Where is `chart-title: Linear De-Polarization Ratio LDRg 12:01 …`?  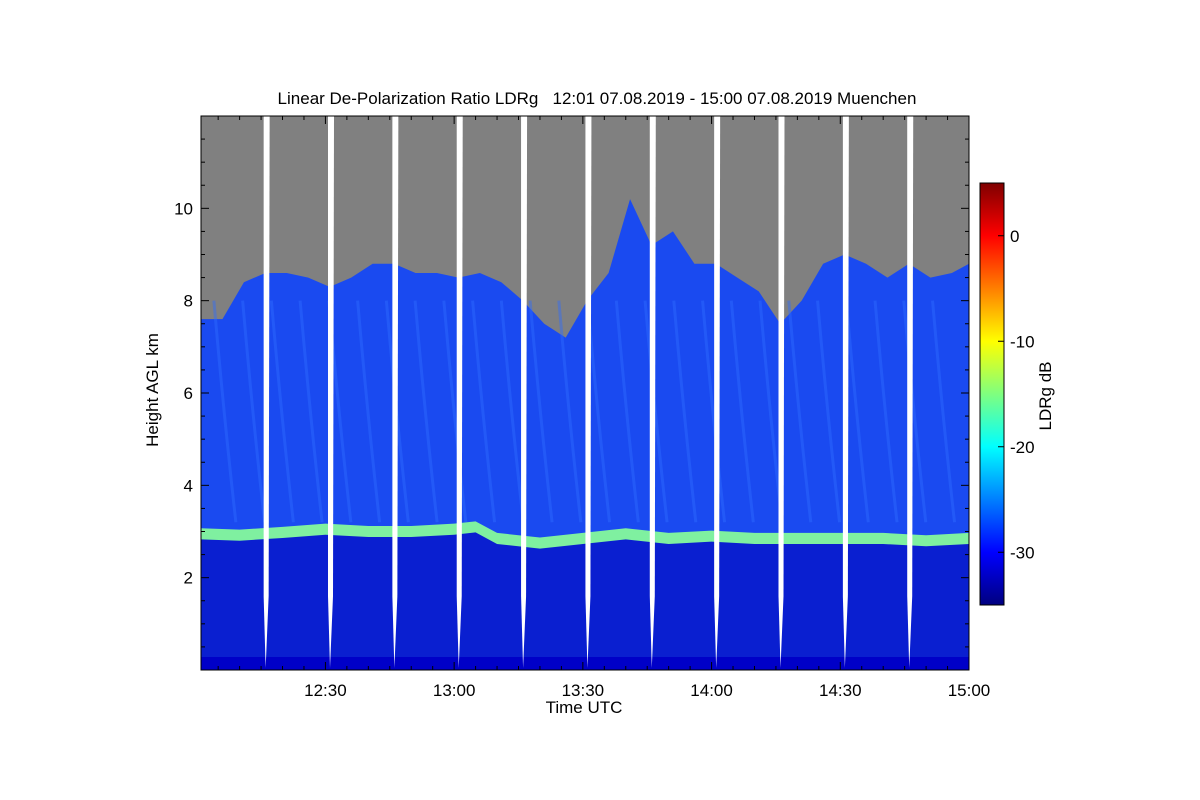
chart-title: Linear De-Polarization Ratio LDRg 12:01 … is located at coordinates (597, 98).